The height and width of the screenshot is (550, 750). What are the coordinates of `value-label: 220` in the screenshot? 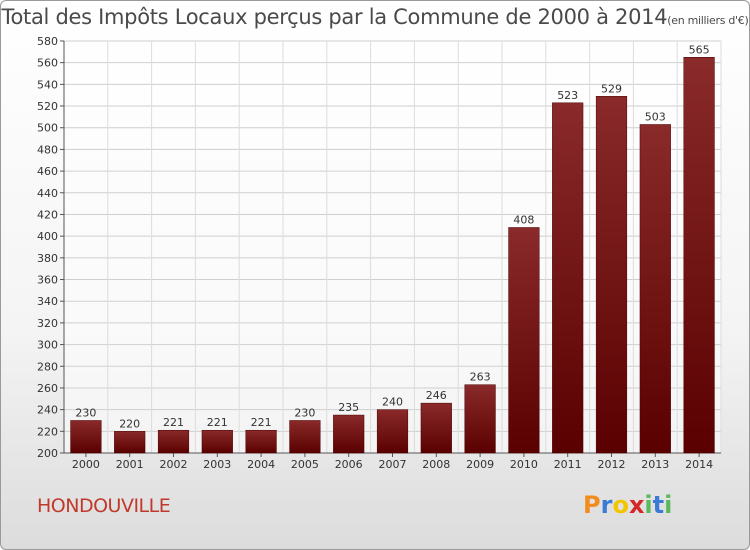 It's located at (129, 423).